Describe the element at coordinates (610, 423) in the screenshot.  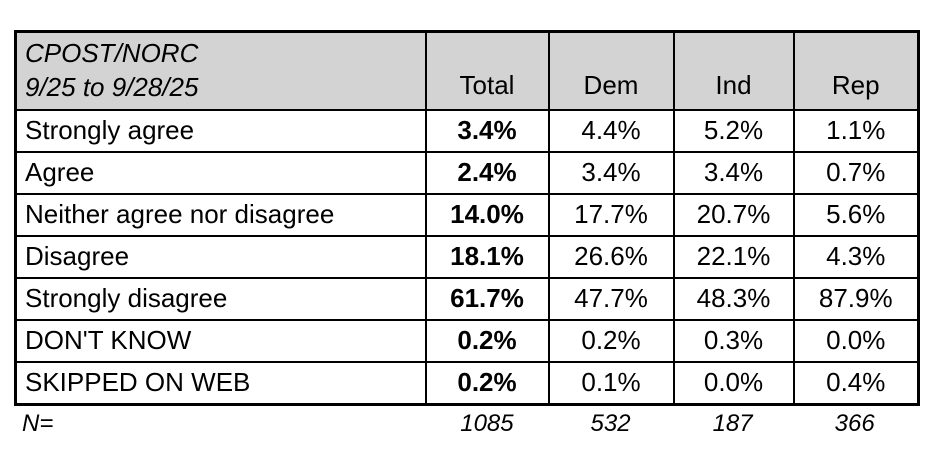
I see `n-dem: 532` at that location.